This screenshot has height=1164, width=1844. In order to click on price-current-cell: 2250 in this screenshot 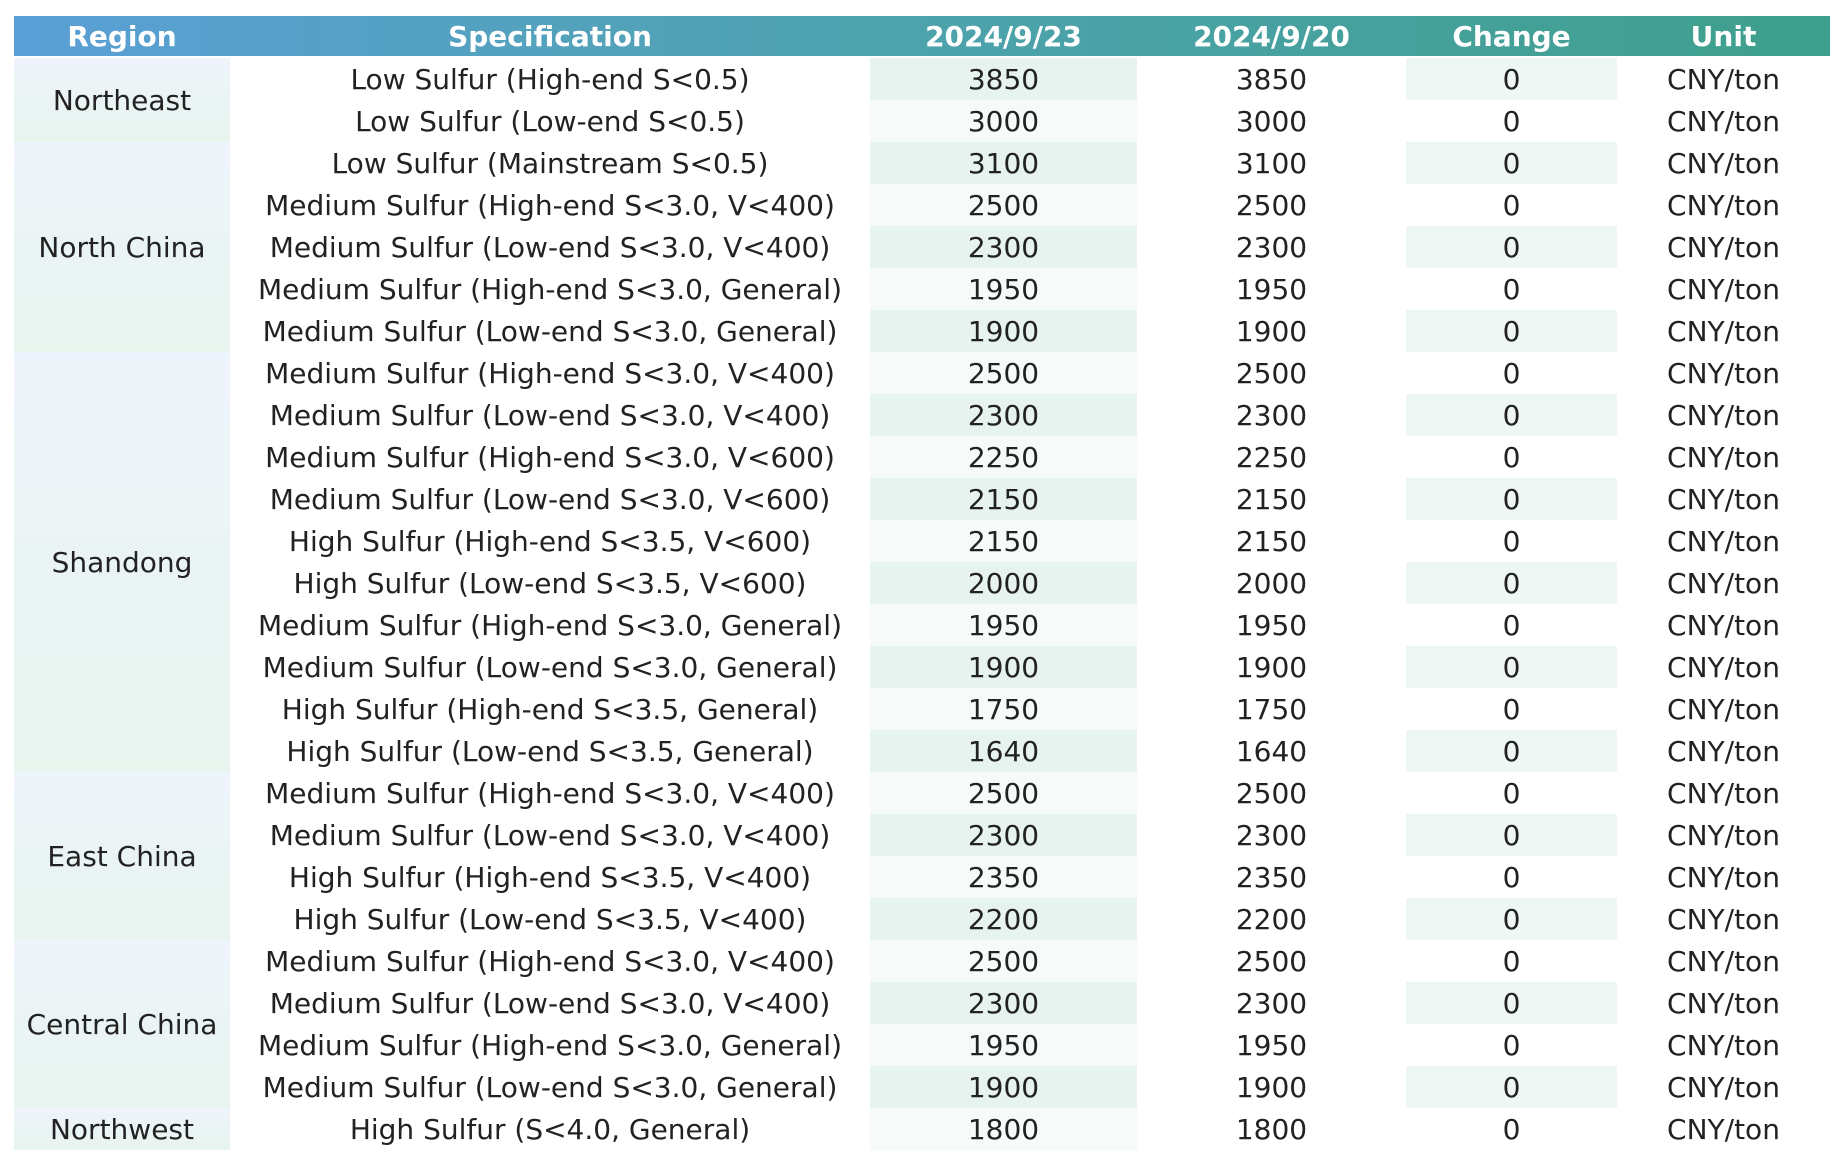, I will do `click(1003, 457)`.